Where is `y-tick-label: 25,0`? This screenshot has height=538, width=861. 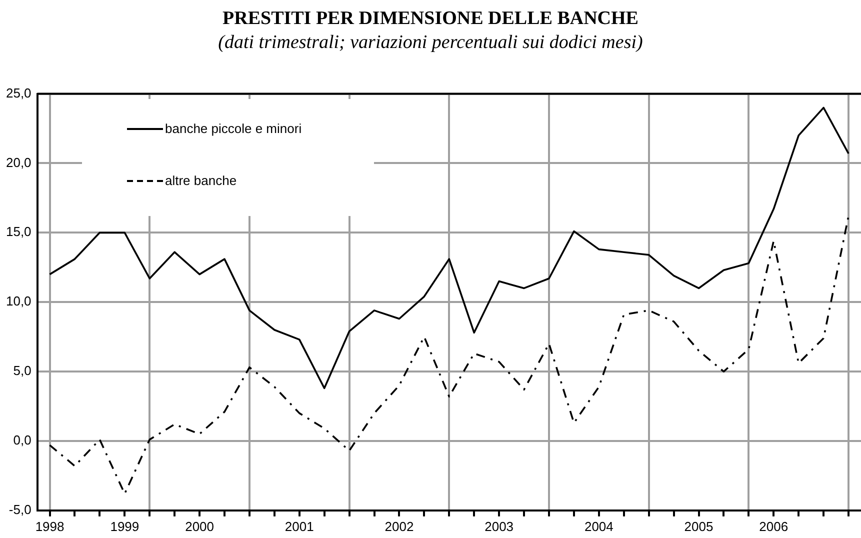 y-tick-label: 25,0 is located at coordinates (19, 92).